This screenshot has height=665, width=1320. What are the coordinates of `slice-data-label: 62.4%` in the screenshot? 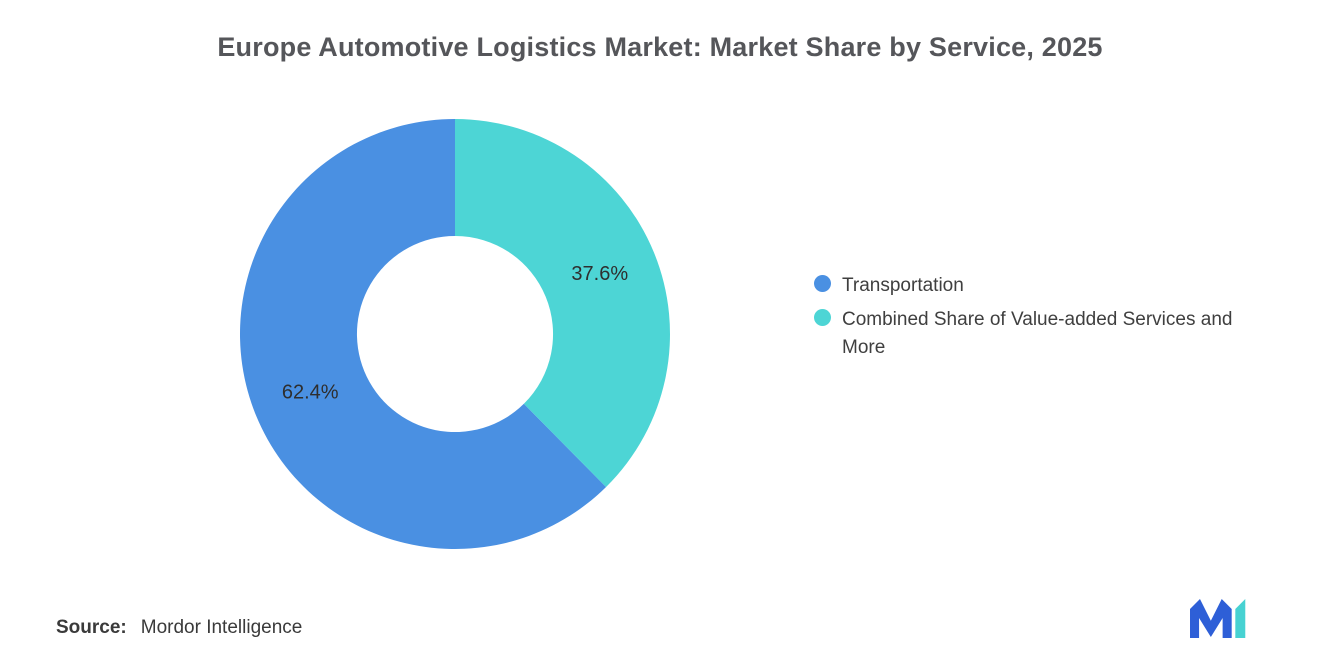 It's located at (310, 393).